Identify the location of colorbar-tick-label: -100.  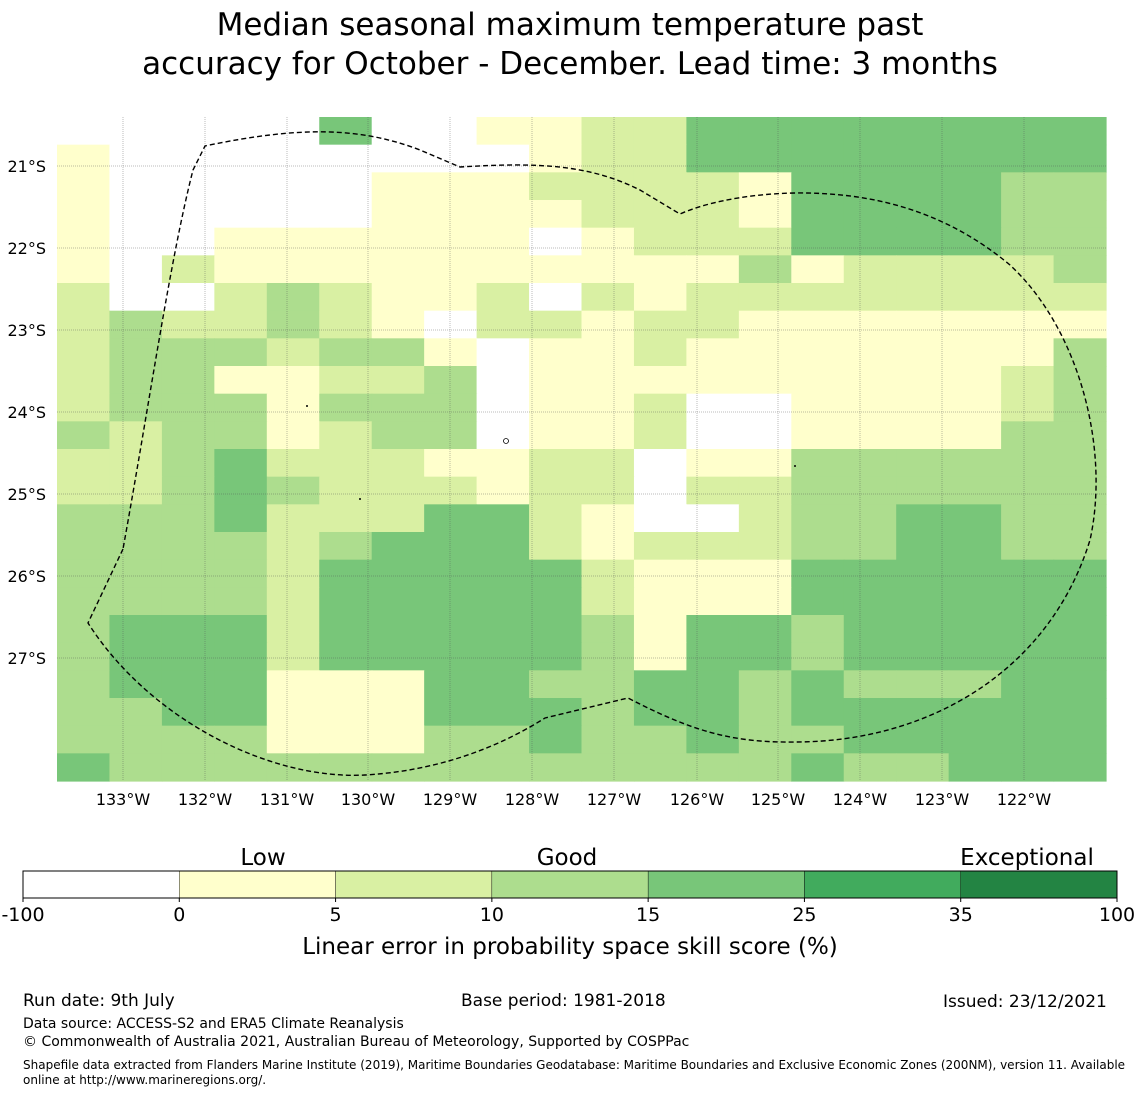
(22, 915).